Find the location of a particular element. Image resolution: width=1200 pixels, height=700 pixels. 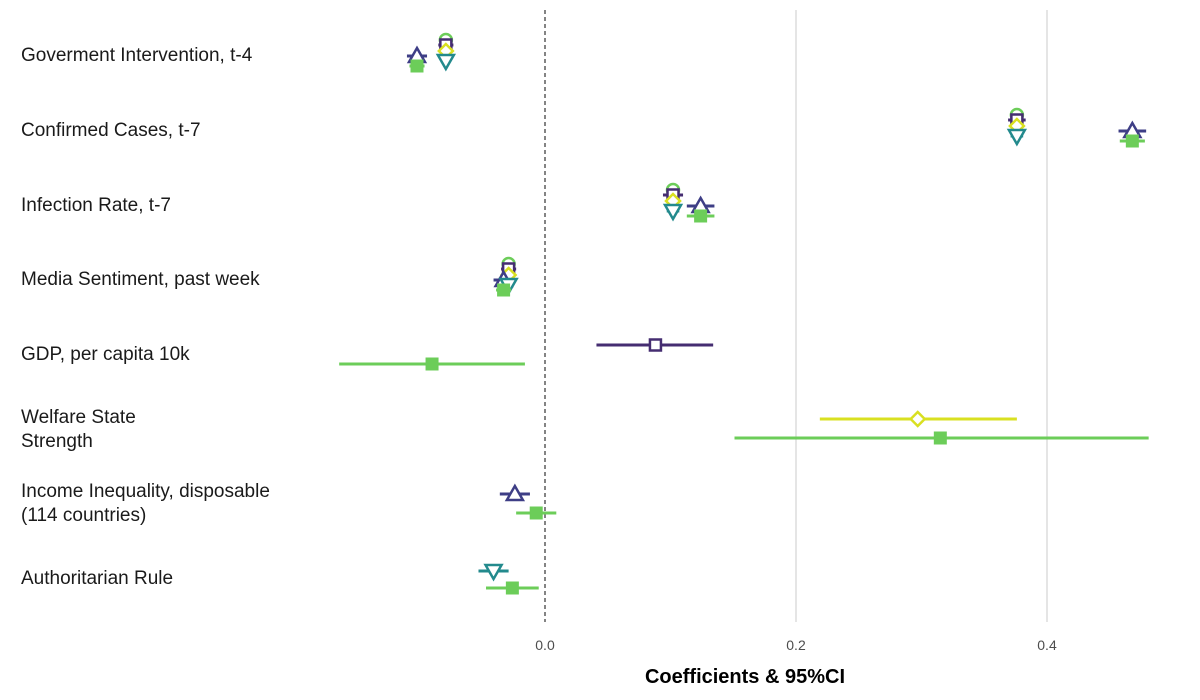

point-marker-s5-p0 is located at coordinates (417, 66).